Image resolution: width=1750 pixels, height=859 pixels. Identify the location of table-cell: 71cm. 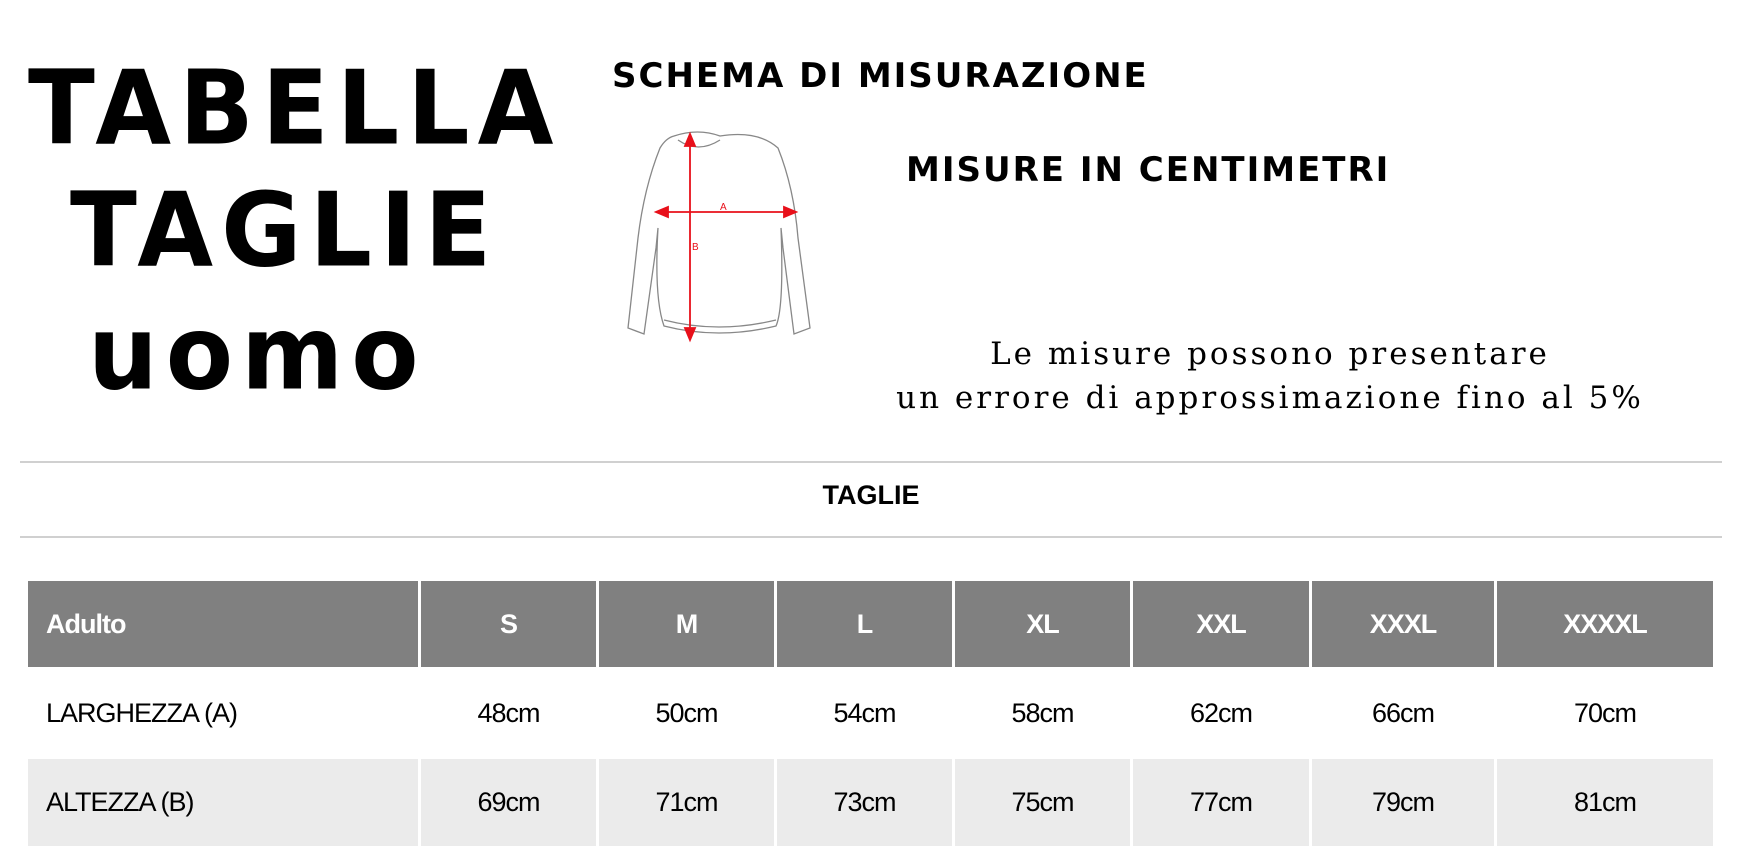
(686, 802).